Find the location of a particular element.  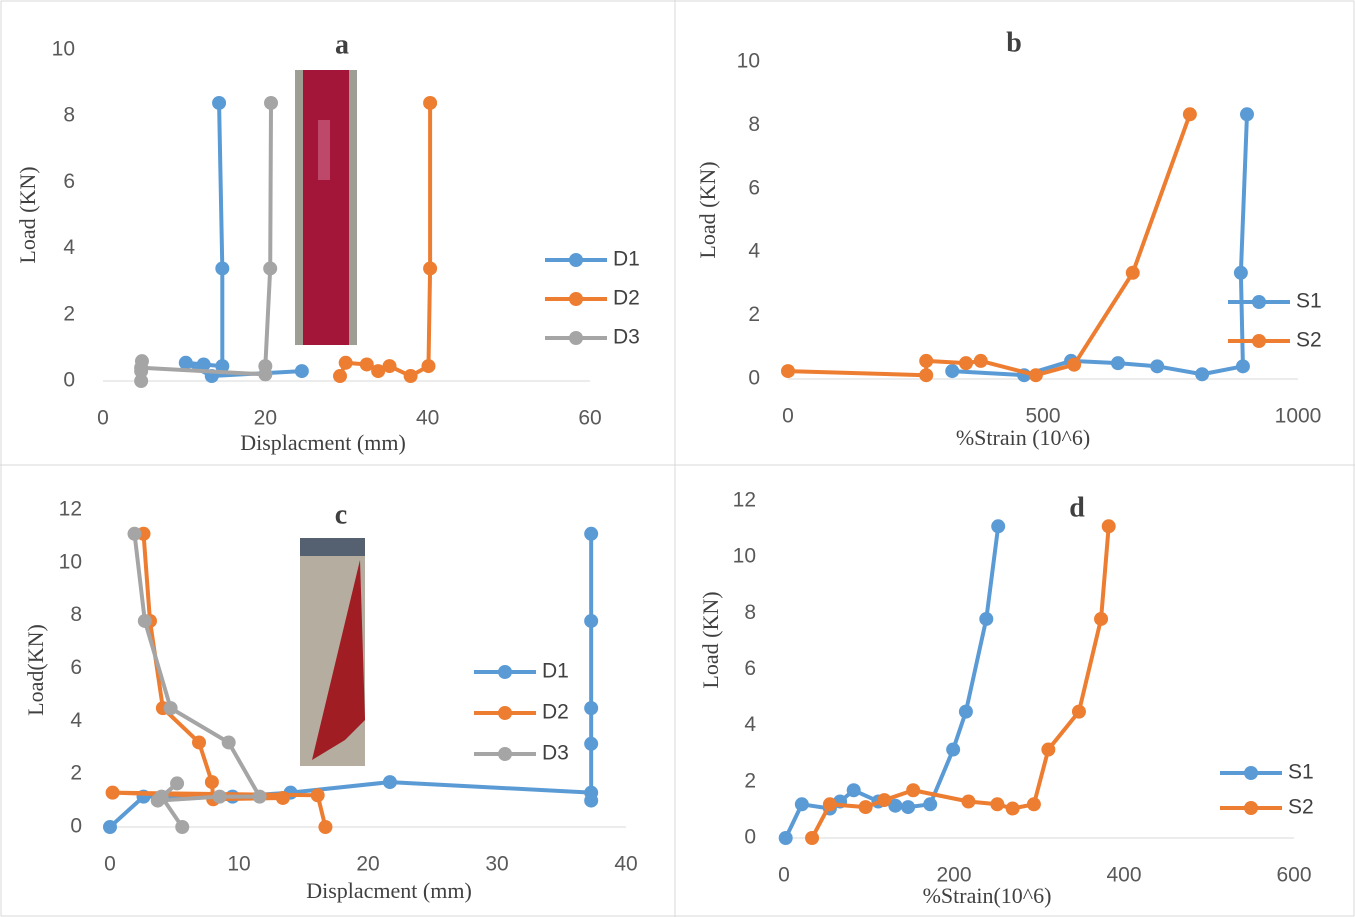

inset-photo is located at coordinates (332, 652).